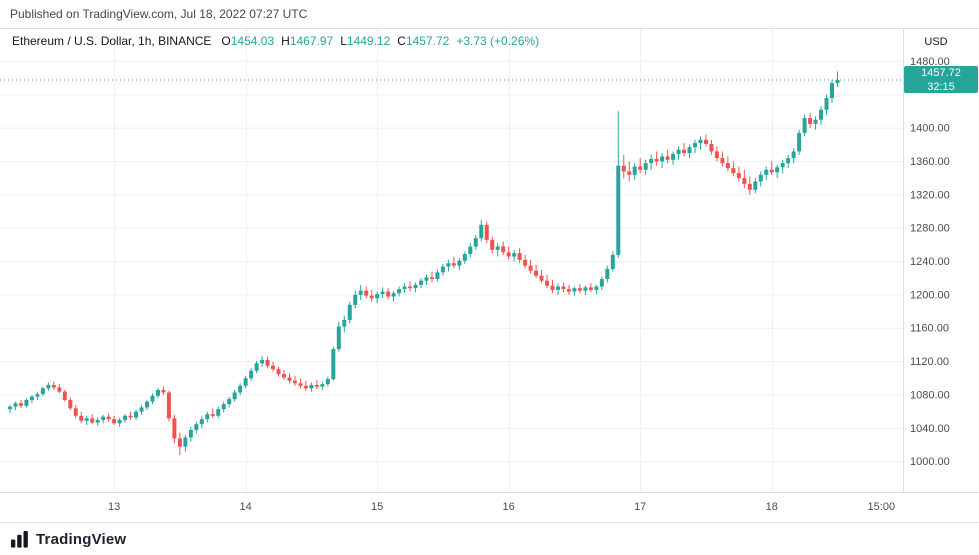 The image size is (979, 555). I want to click on open-readout: O1454.03, so click(247, 41).